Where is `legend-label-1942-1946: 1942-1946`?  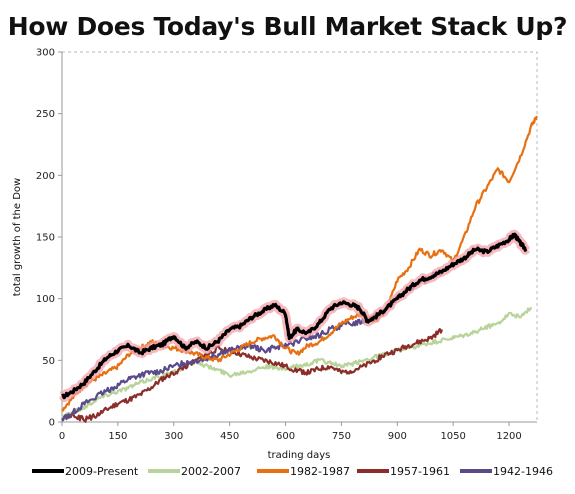 legend-label-1942-1946: 1942-1946 is located at coordinates (523, 471).